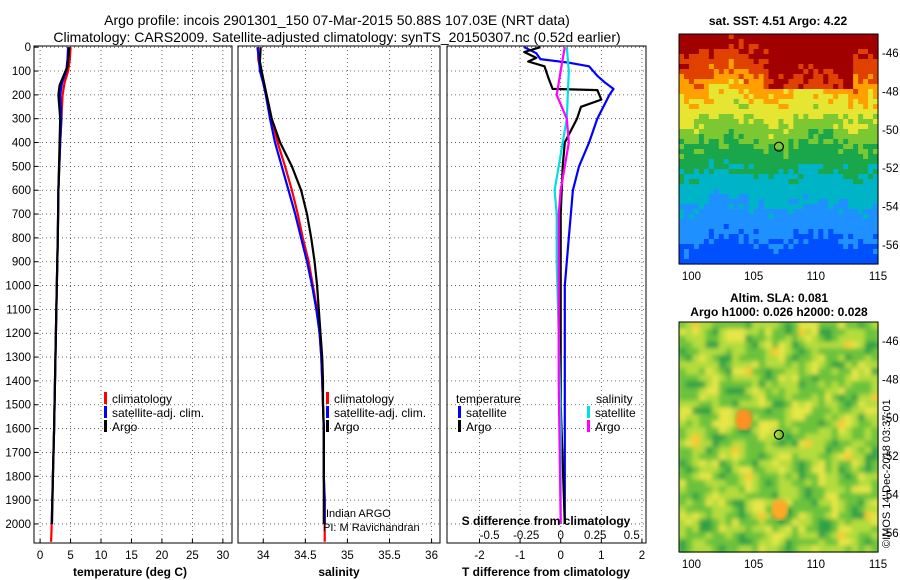 This screenshot has height=580, width=900. Describe the element at coordinates (546, 521) in the screenshot. I see `s-difference-label: S difference from climatology` at that location.